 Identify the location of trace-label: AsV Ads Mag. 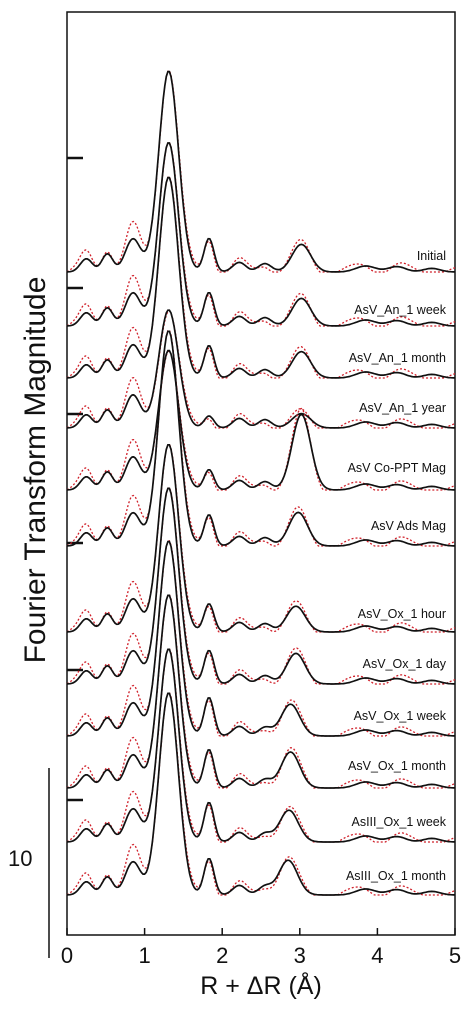
(408, 526).